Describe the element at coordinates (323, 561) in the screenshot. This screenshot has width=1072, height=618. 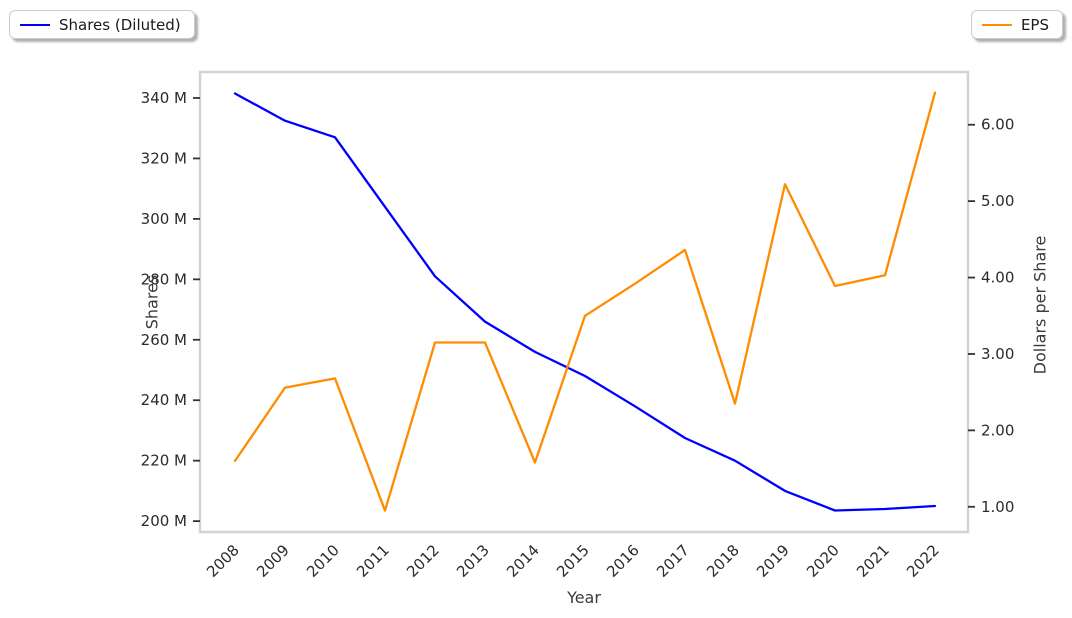
I see `x-tick-label: 2010` at that location.